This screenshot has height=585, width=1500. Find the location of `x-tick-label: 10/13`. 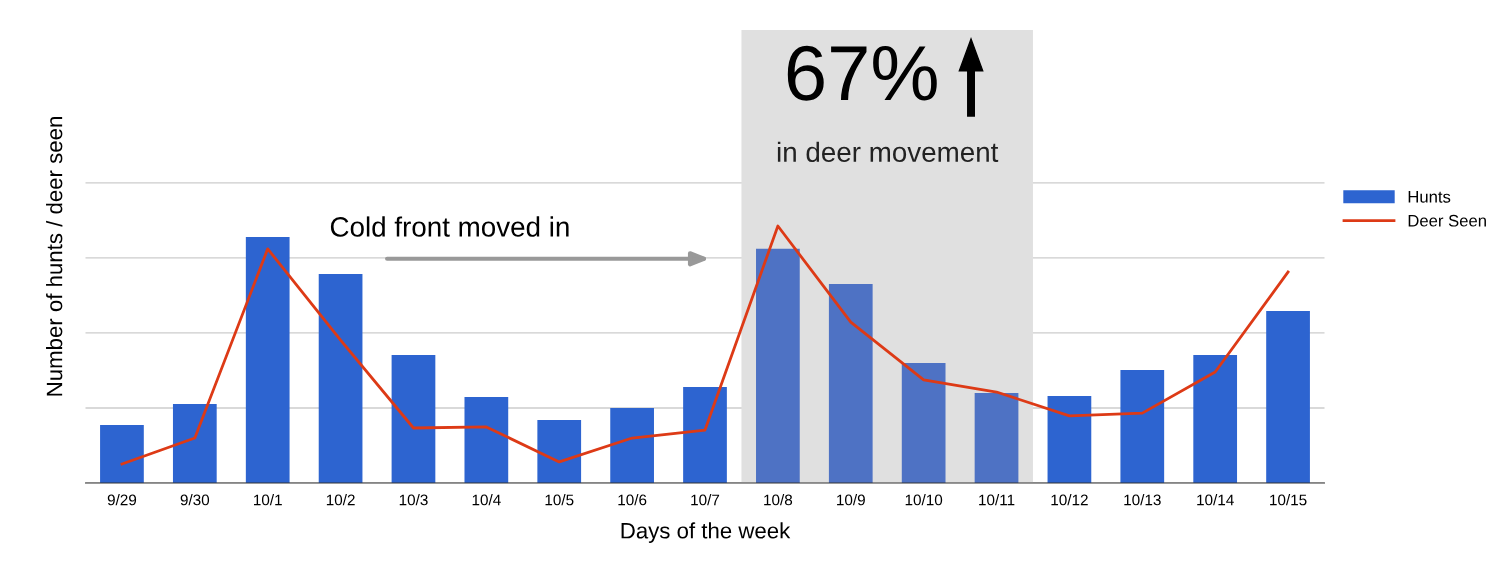

x-tick-label: 10/13 is located at coordinates (1142, 500).